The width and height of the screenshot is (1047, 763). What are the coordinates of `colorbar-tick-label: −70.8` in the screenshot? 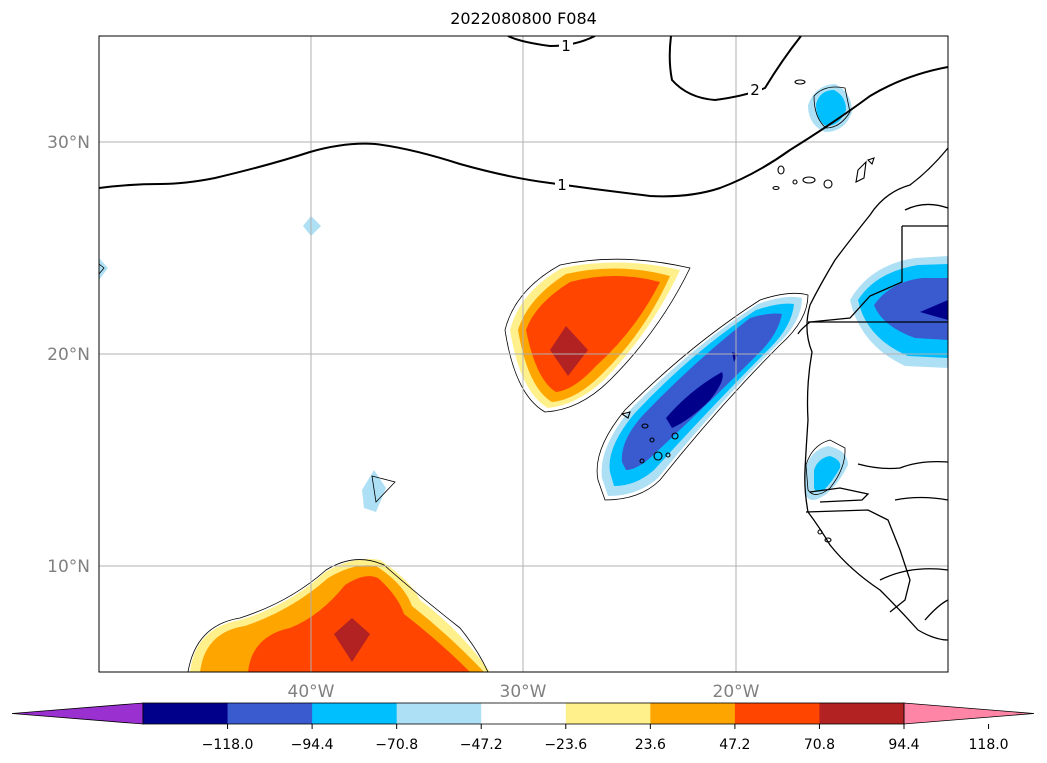 It's located at (396, 745).